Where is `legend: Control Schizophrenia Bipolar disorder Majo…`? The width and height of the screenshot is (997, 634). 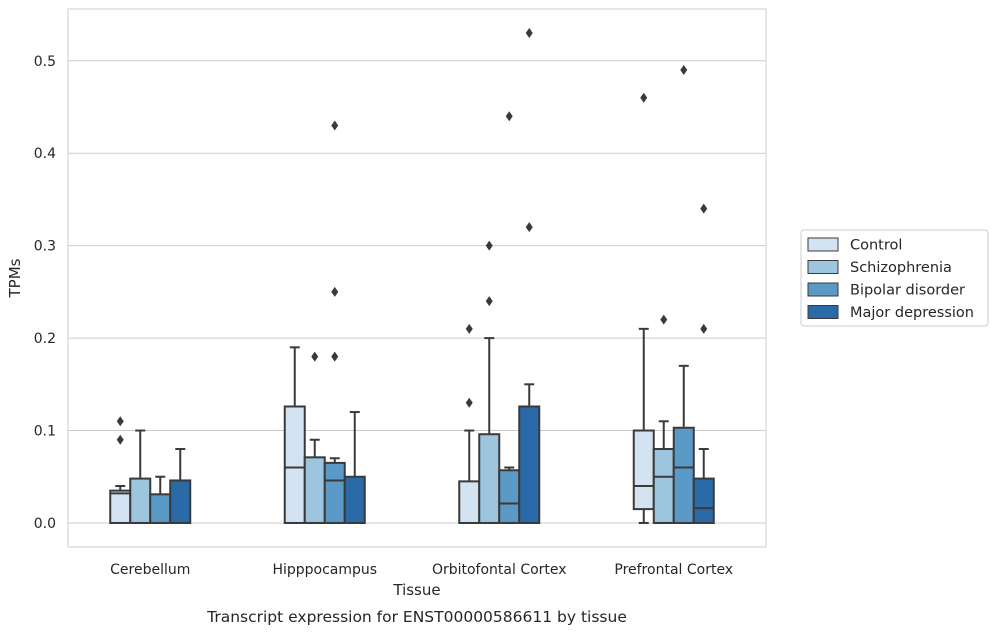
legend: Control Schizophrenia Bipolar disorder Majo… is located at coordinates (894, 278).